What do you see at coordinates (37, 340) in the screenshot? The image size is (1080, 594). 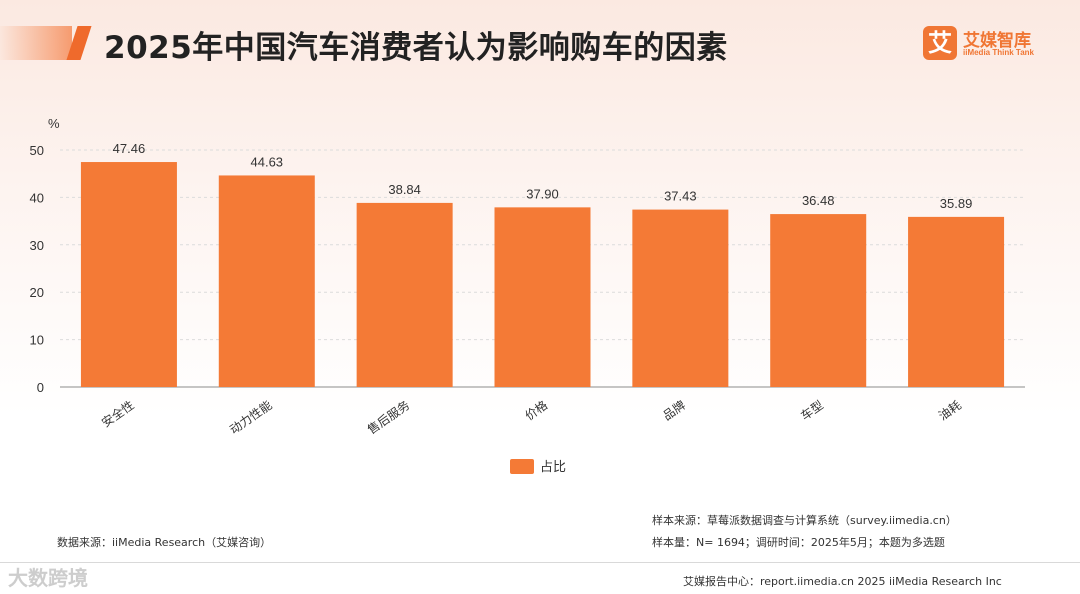 I see `y-tick-label: 10` at bounding box center [37, 340].